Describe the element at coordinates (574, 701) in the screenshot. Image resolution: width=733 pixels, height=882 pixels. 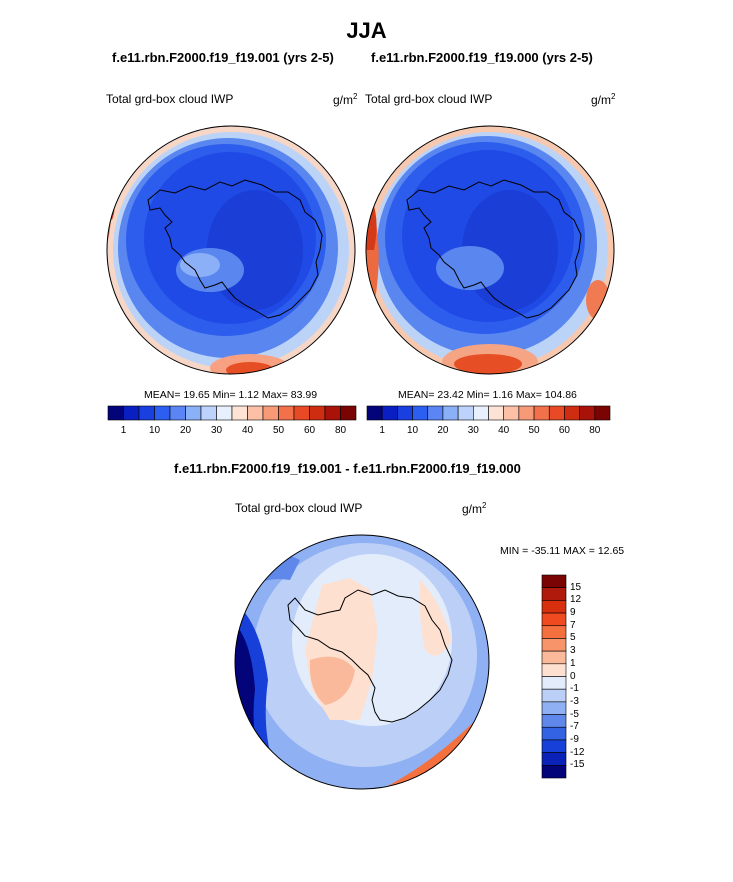
I see `colorbar-tick-label: -3` at that location.